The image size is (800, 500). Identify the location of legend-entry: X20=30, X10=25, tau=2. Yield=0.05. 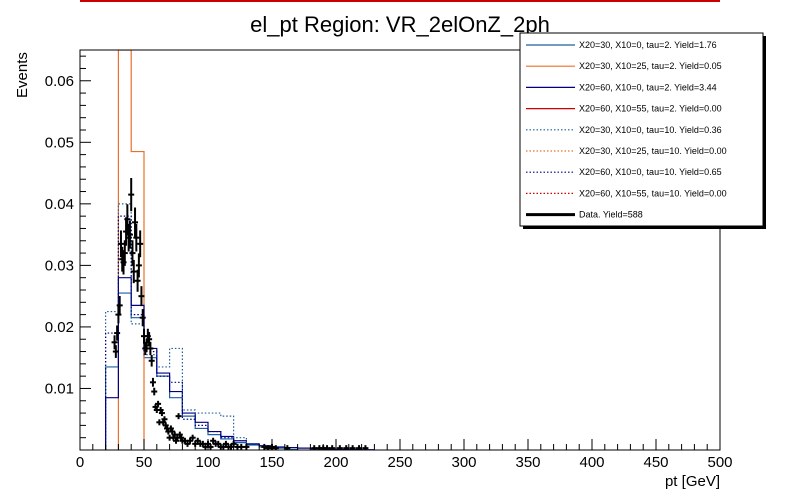
(624, 66).